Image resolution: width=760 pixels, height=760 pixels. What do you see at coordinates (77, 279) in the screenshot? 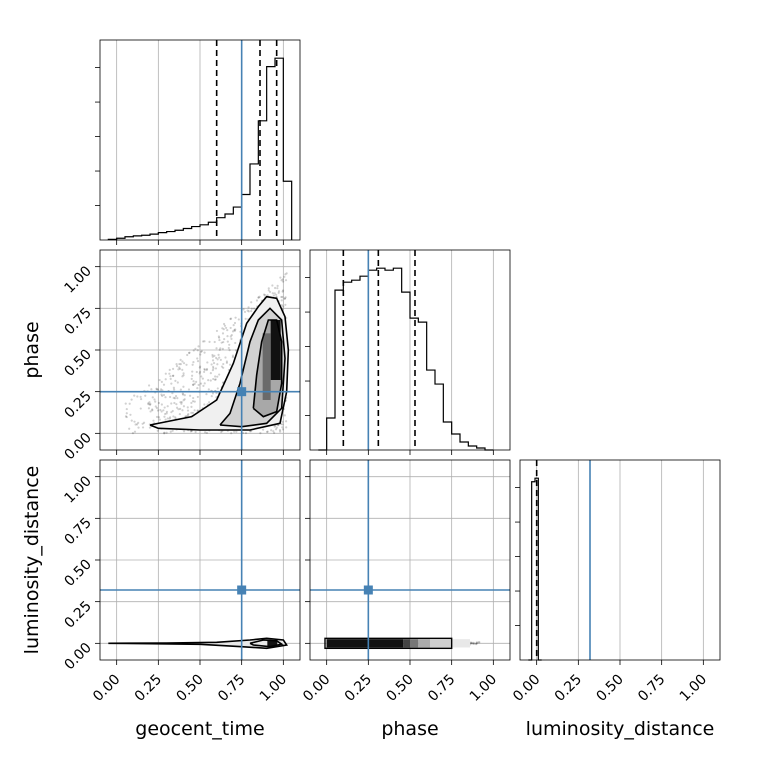
I see `y-tick-label: 1.00` at bounding box center [77, 279].